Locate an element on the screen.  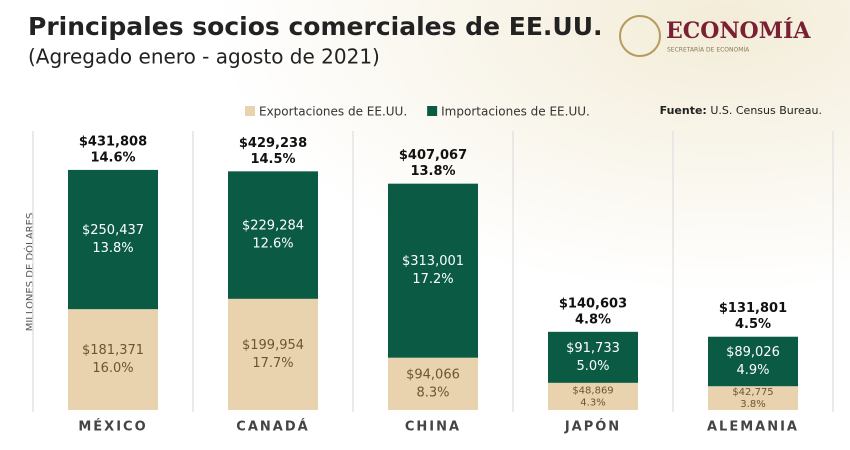
share-label: 13.8% is located at coordinates (112, 248).